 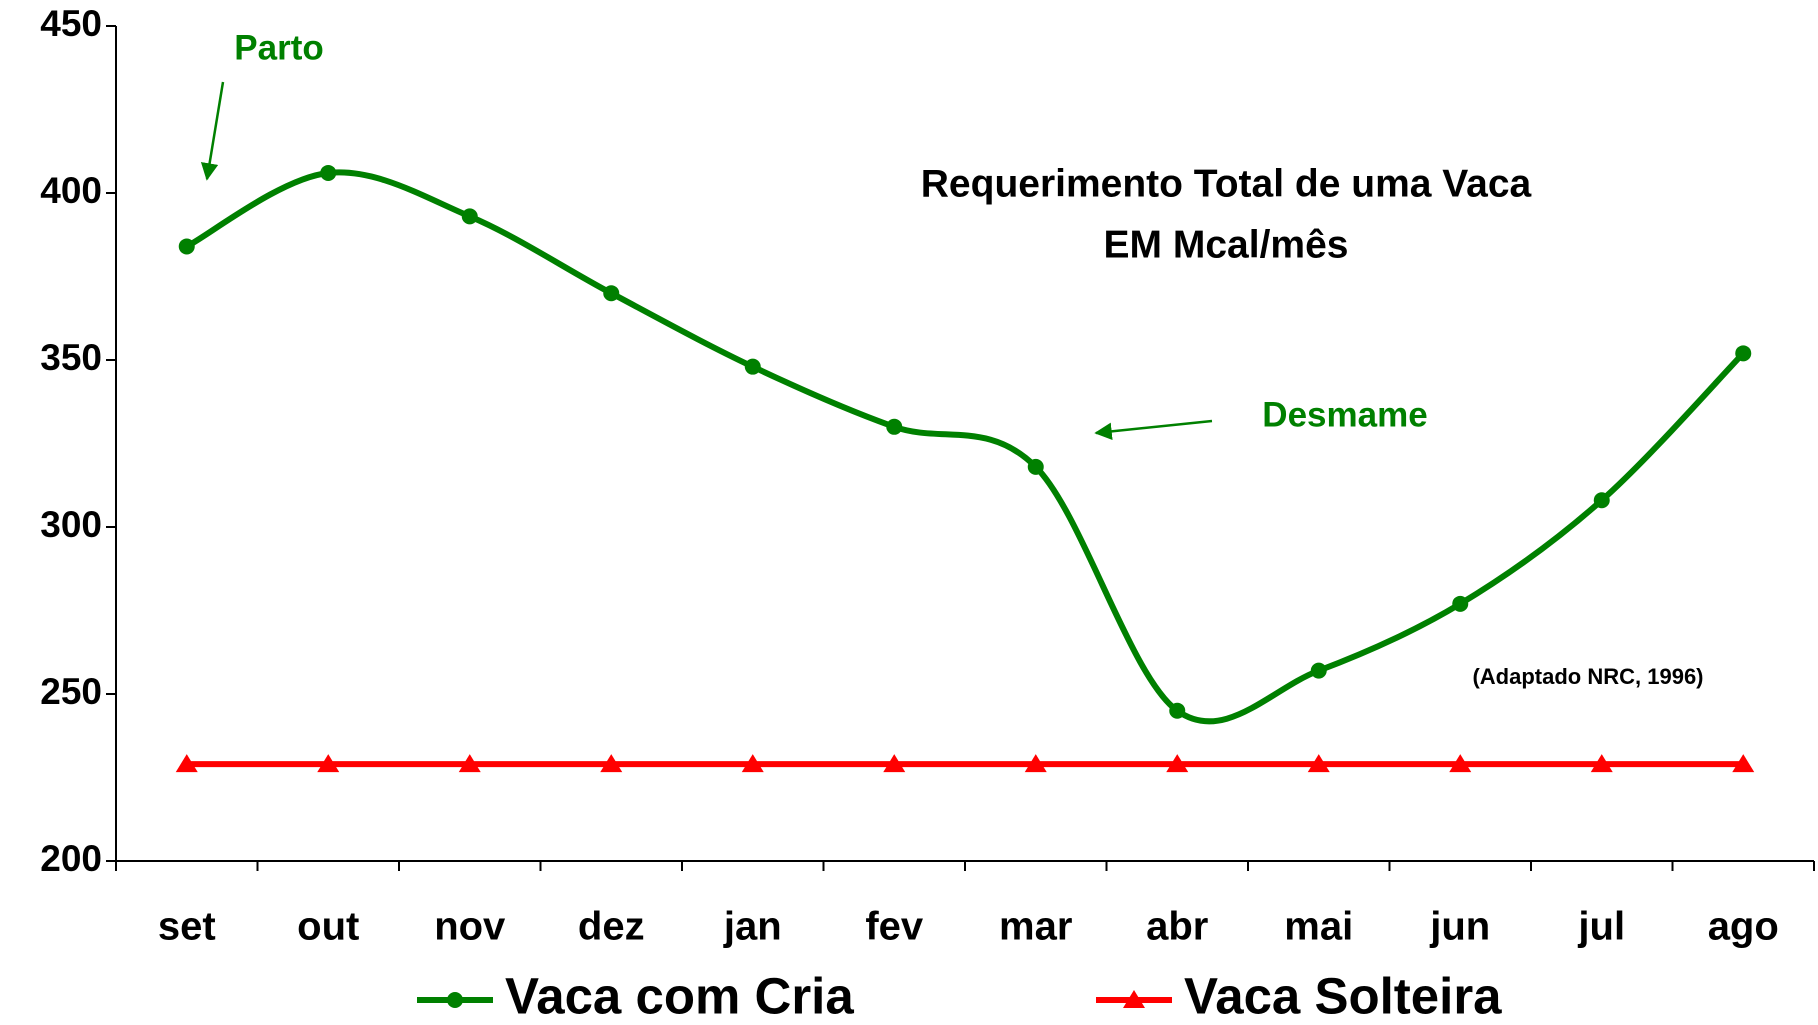 What do you see at coordinates (1344, 414) in the screenshot?
I see `annotation: Desmame` at bounding box center [1344, 414].